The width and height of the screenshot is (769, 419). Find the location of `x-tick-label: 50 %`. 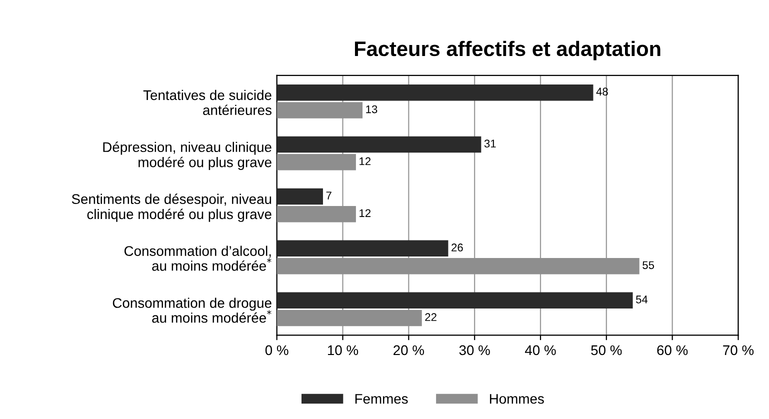

x-tick-label: 50 % is located at coordinates (606, 350).